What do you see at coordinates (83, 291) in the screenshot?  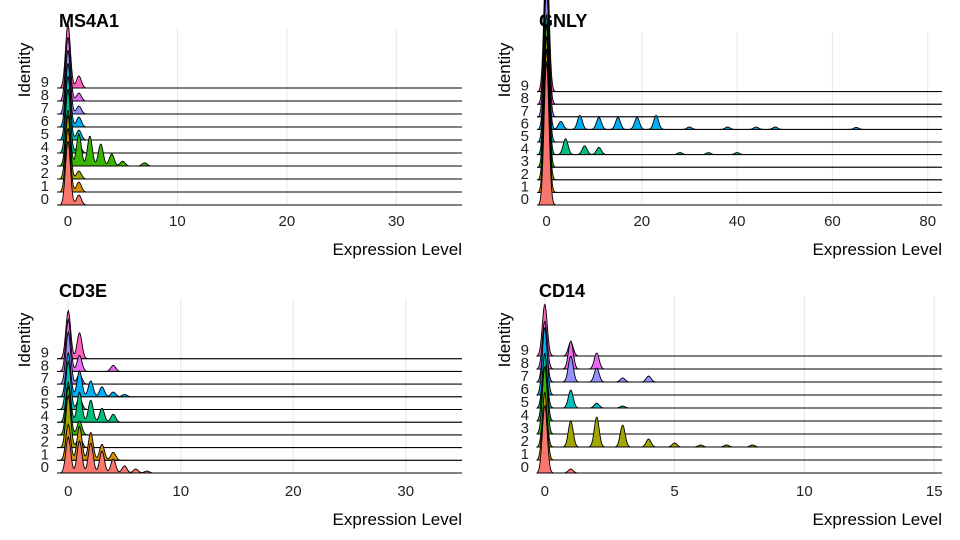 I see `panel-title: CD3E` at bounding box center [83, 291].